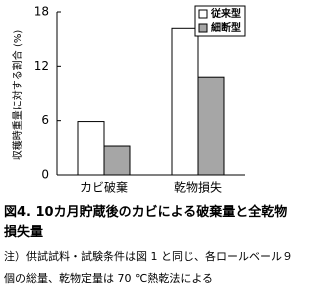  What do you see at coordinates (41, 12) in the screenshot?
I see `y-tick-label: 18` at bounding box center [41, 12].